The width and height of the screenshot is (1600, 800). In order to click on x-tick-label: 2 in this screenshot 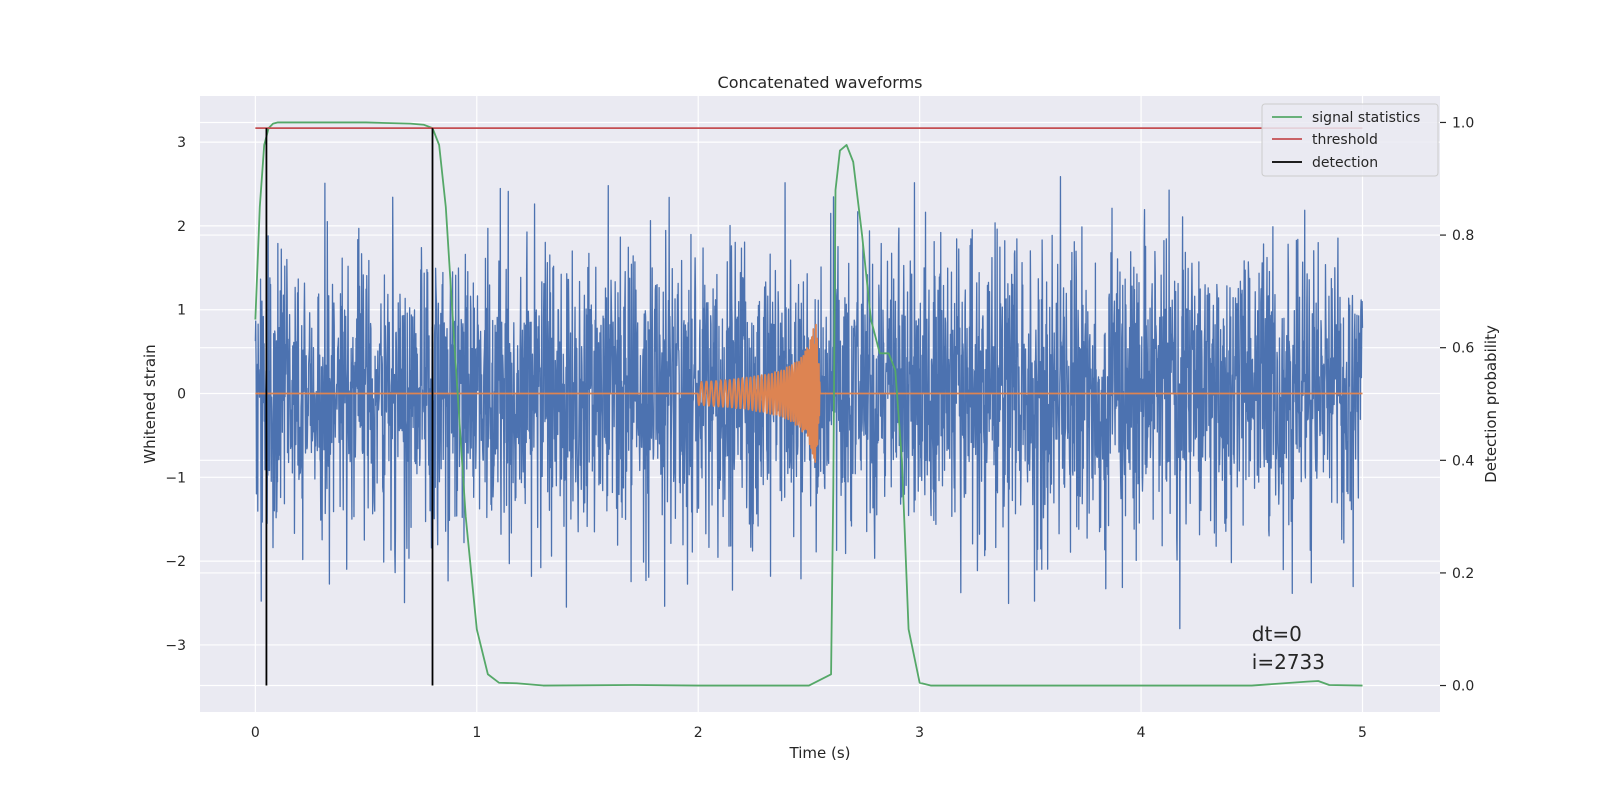, I will do `click(698, 733)`.